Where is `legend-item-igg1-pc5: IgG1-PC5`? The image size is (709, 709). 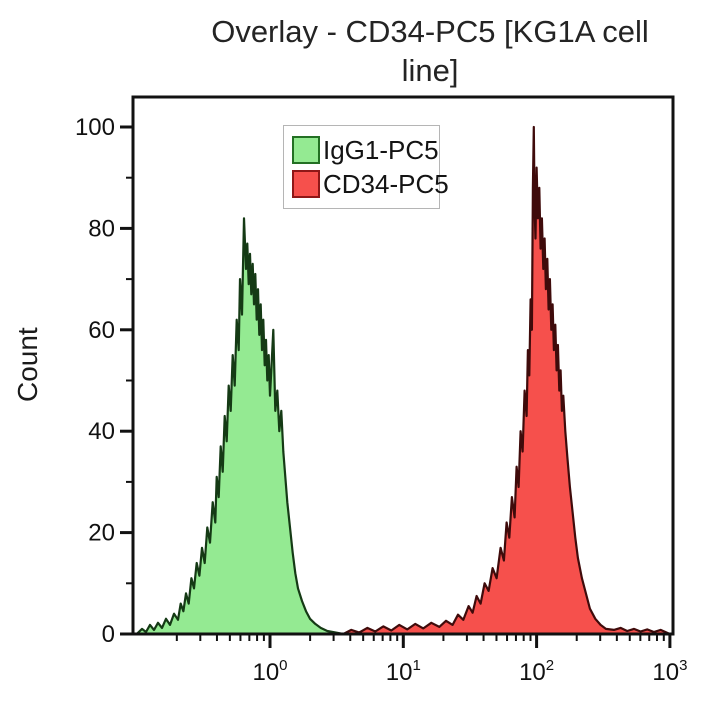
legend-item-igg1-pc5: IgG1-PC5 is located at coordinates (365, 150).